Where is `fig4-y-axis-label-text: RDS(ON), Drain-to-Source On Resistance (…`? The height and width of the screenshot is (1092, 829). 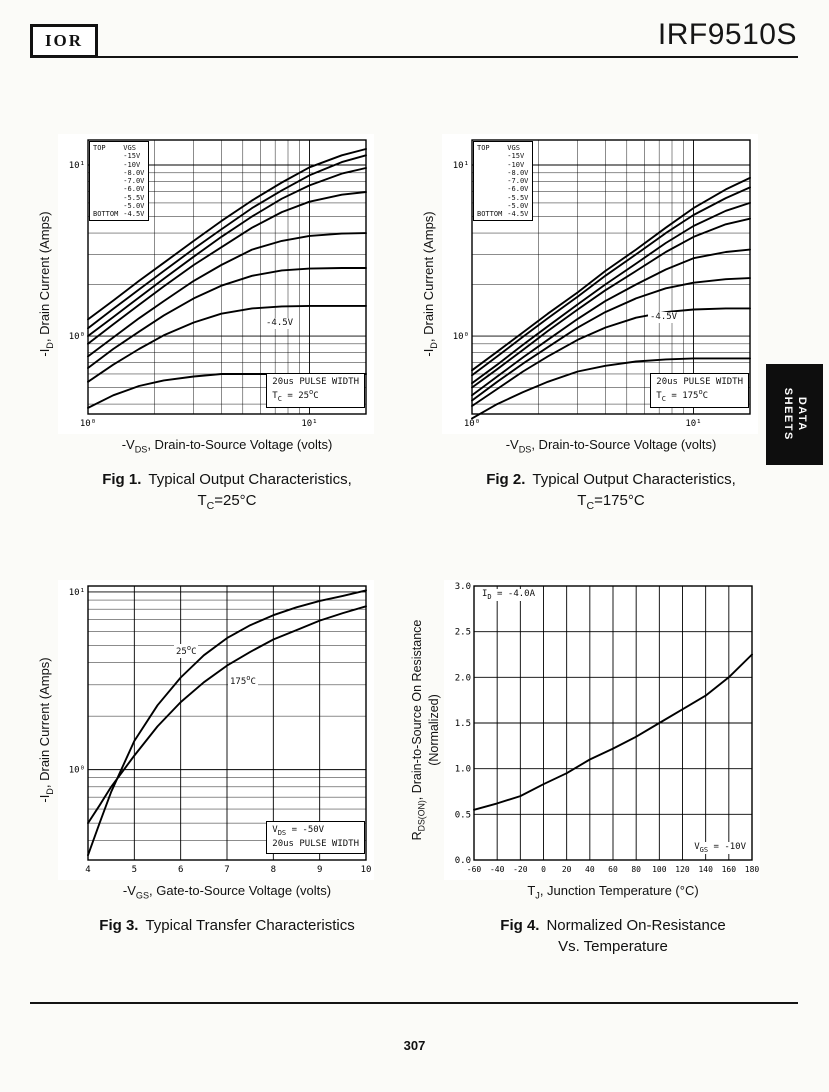
fig4-y-axis-label-text: RDS(ON), Drain-to-Source On Resistance (… is located at coordinates (425, 730).